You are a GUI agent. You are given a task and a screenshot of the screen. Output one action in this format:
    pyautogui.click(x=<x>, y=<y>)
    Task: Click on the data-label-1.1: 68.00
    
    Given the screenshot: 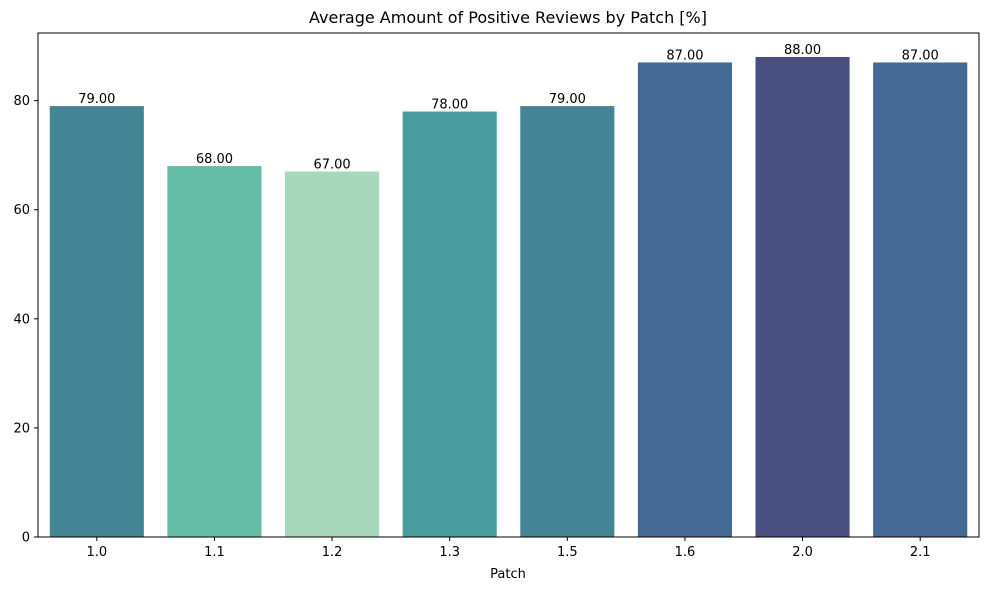 What is the action you would take?
    pyautogui.click(x=214, y=159)
    